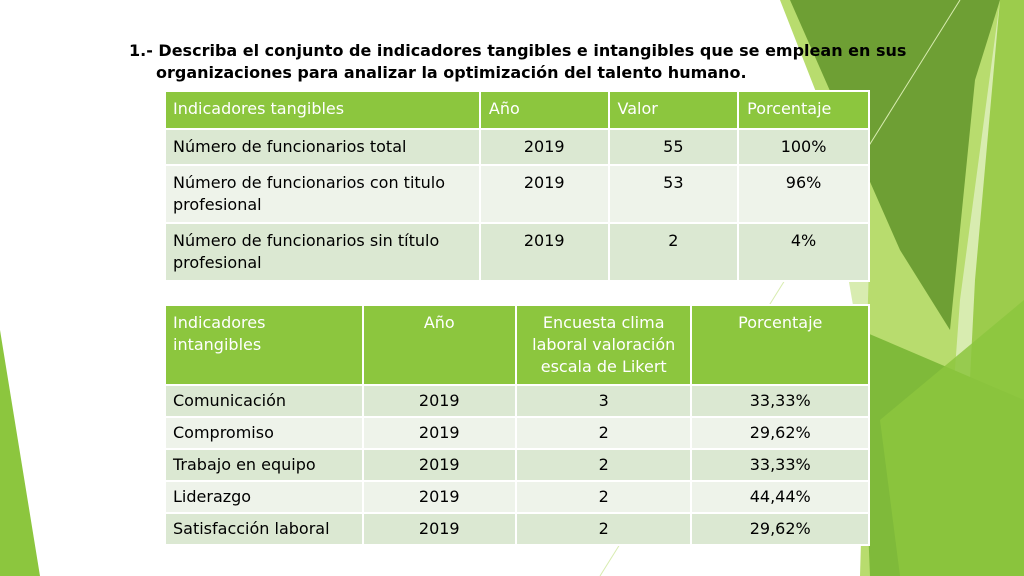 This screenshot has height=576, width=1024. Describe the element at coordinates (673, 194) in the screenshot. I see `cell-value: 53` at that location.